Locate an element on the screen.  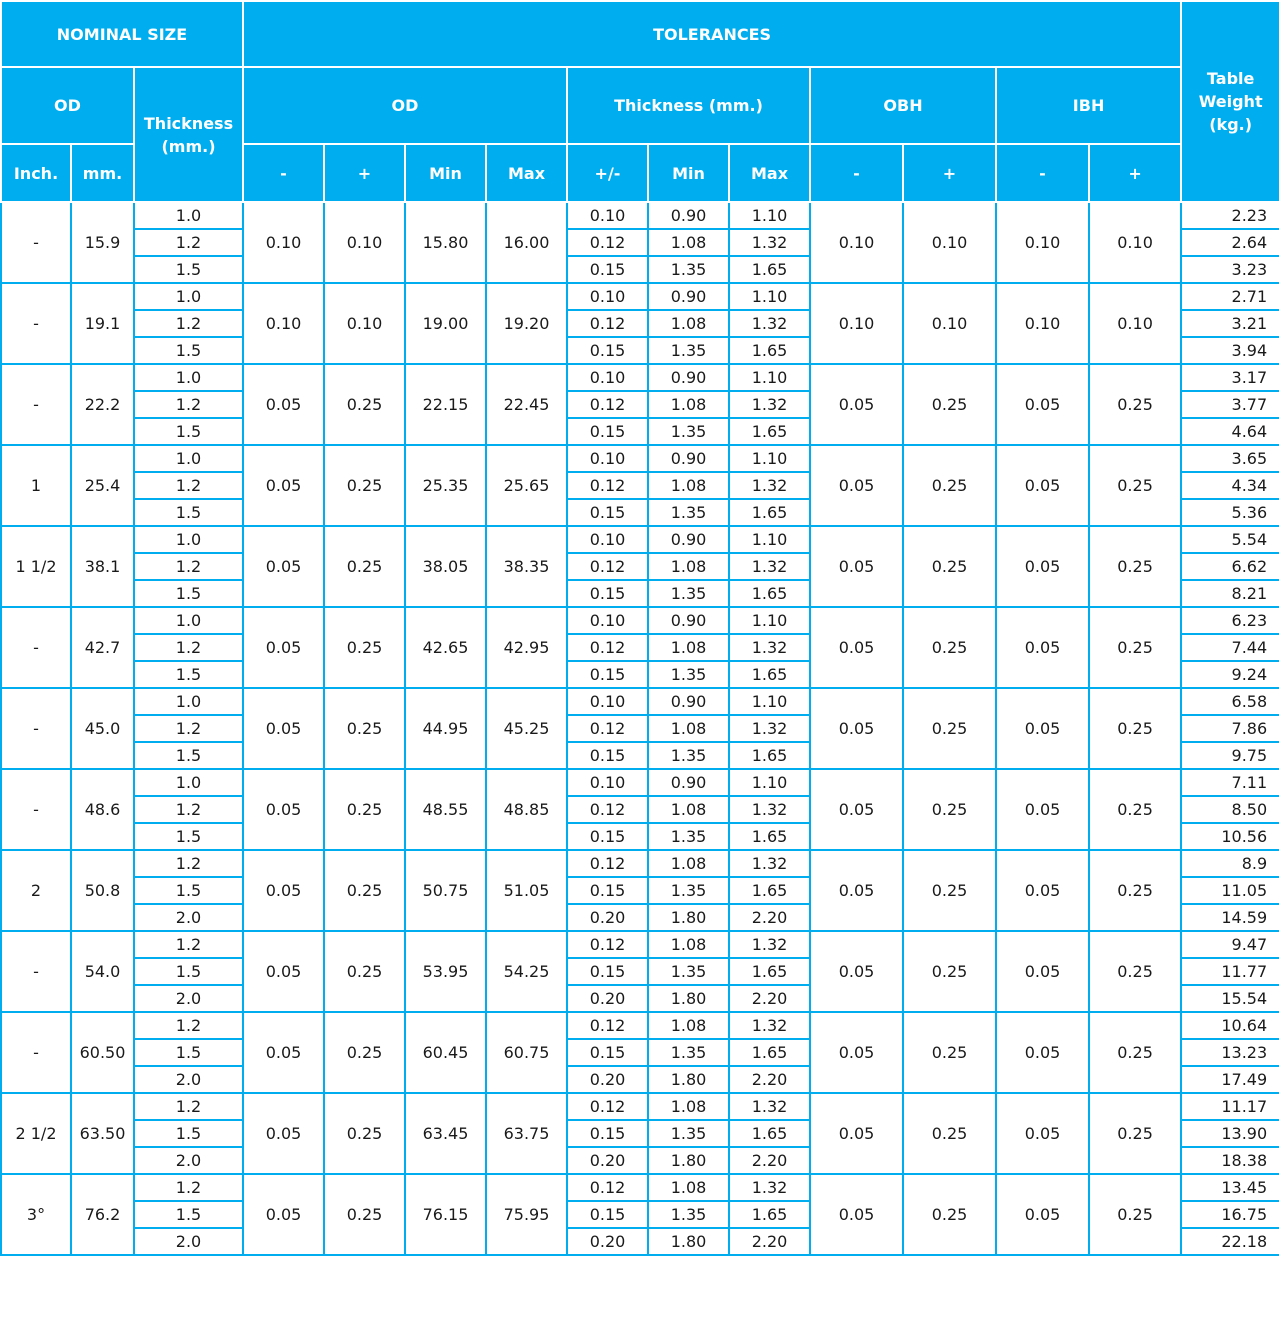
table-row: 1.5 0.15 1.35 1.65 13.23 is located at coordinates (640, 1052).